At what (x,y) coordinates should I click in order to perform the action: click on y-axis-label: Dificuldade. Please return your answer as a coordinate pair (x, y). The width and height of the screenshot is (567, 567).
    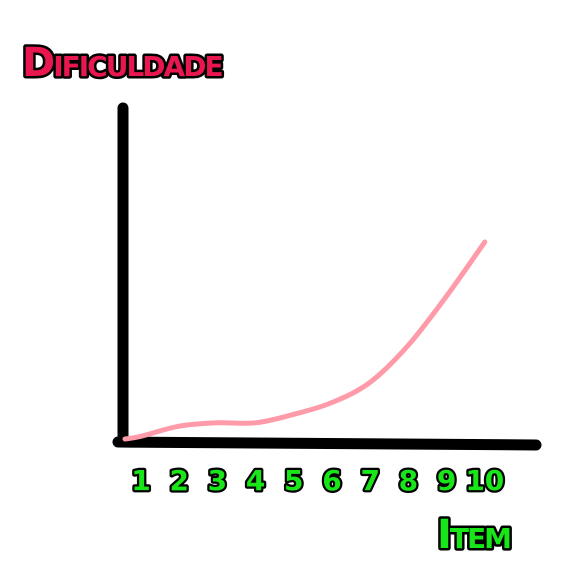
    Looking at the image, I should click on (122, 63).